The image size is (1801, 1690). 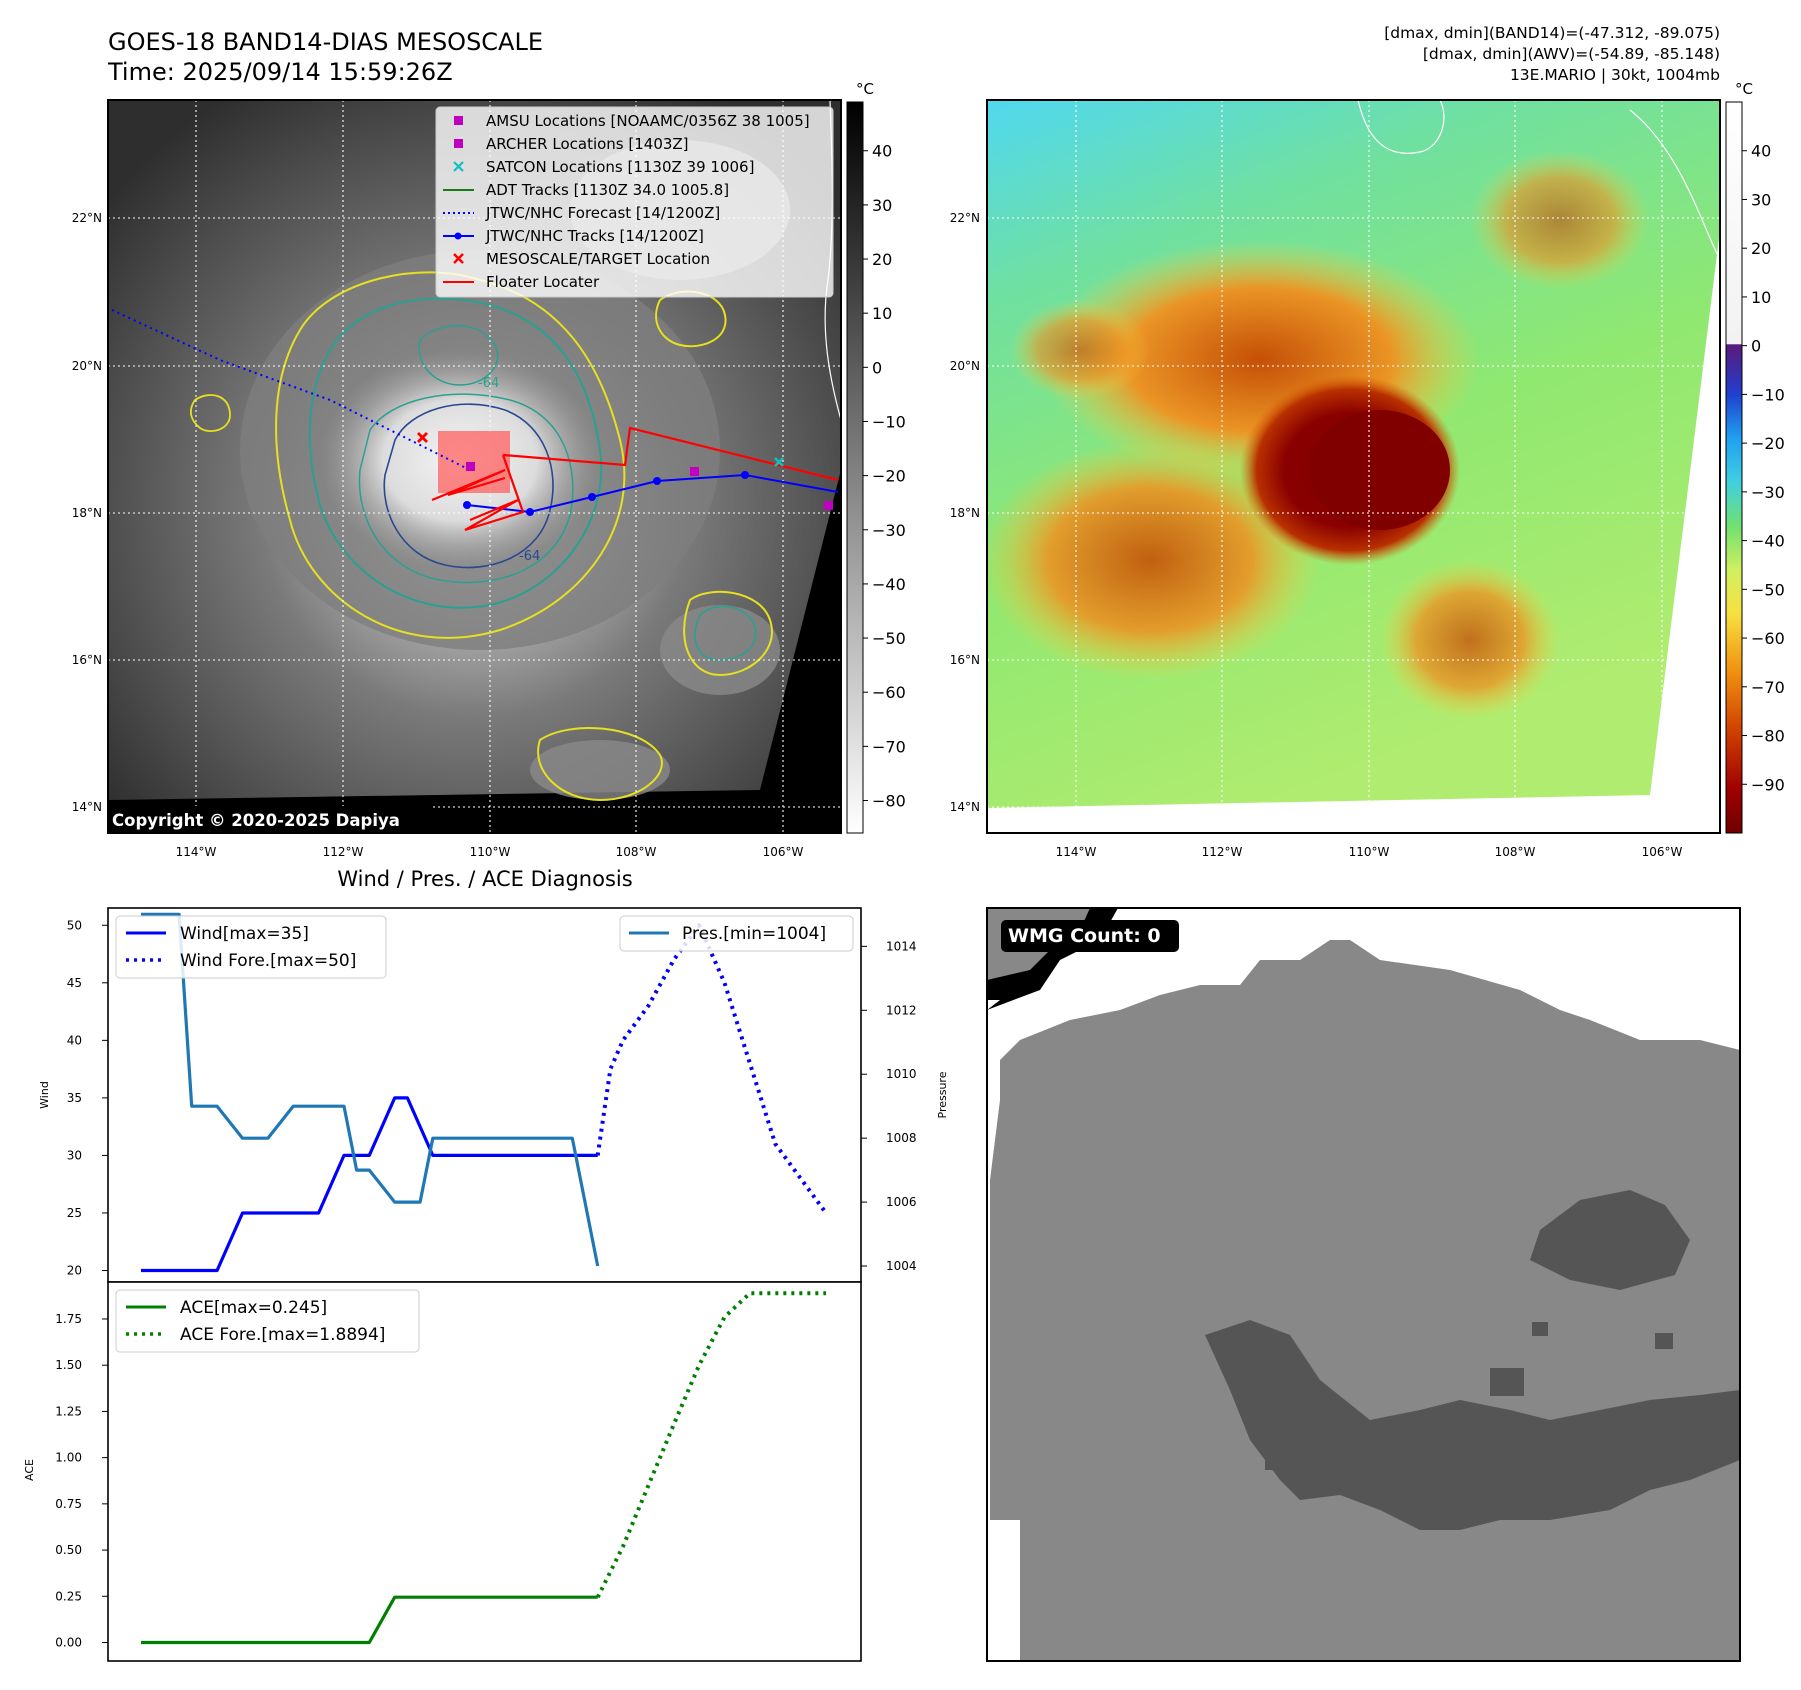 I want to click on awv-colorbar: °C 40 30 20 10 0 −10 −20 −30 −40 −50 −60 −70 −80 −90, so click(x=1755, y=457).